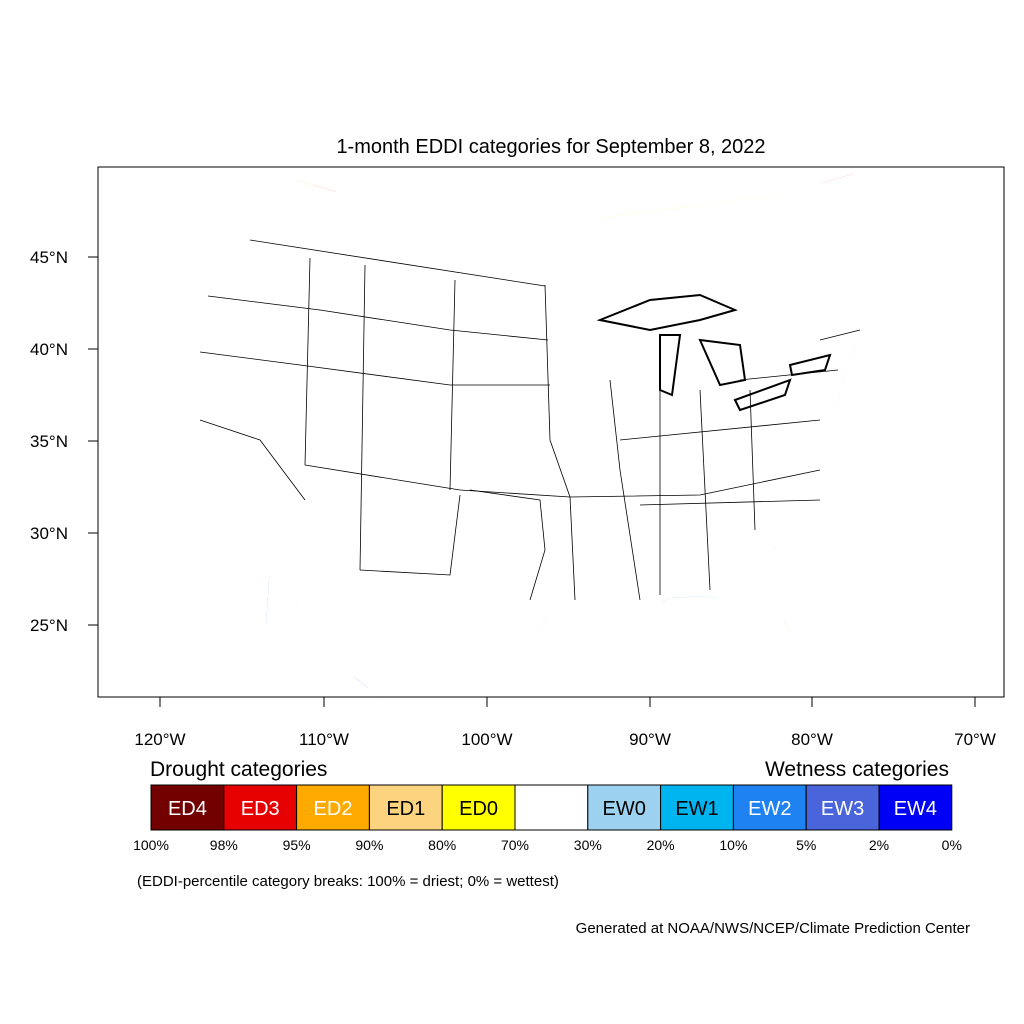 This screenshot has width=1024, height=1024. I want to click on legend-break-label: 90%, so click(369, 845).